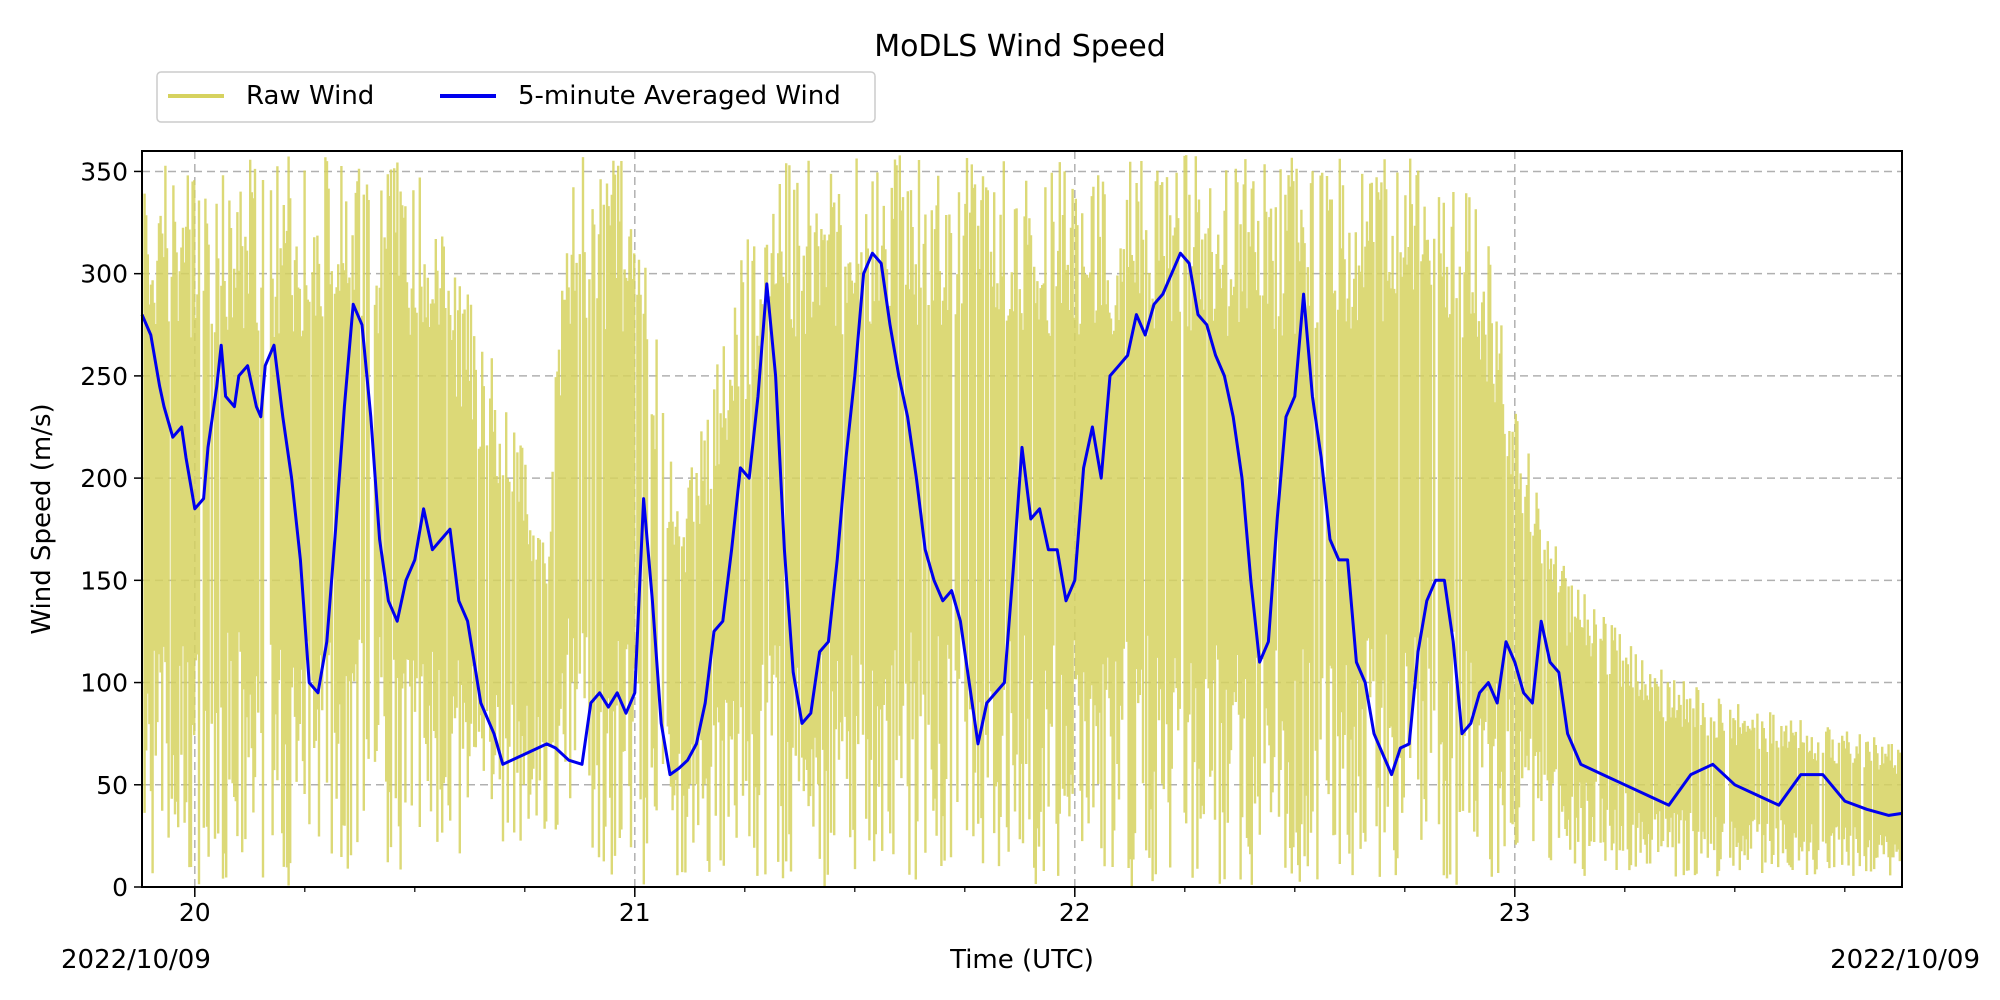 The height and width of the screenshot is (1000, 2000). I want to click on x-tick-label: 20, so click(195, 912).